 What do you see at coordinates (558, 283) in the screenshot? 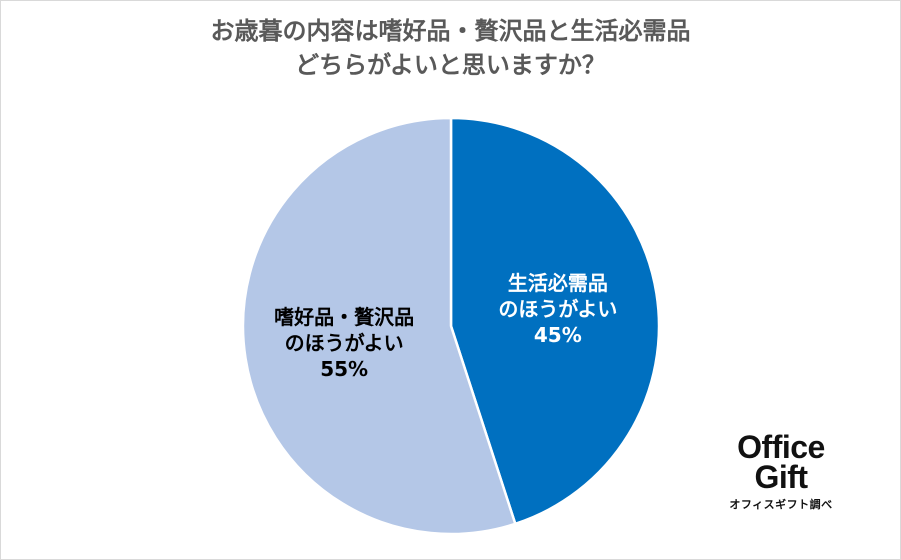
I see `pie-slice-label-line: 生活必需品` at bounding box center [558, 283].